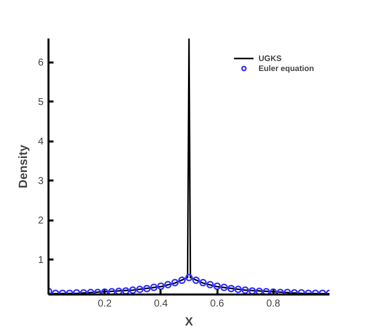 The image size is (374, 332). What do you see at coordinates (41, 63) in the screenshot?
I see `y-tick-label: 6` at bounding box center [41, 63].